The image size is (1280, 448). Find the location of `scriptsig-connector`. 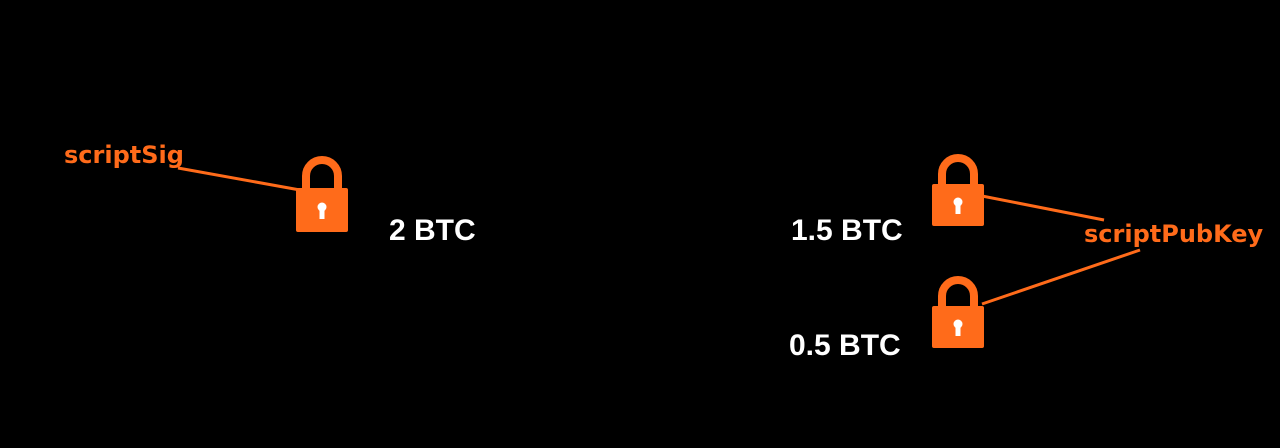

scriptsig-connector is located at coordinates (239, 179).